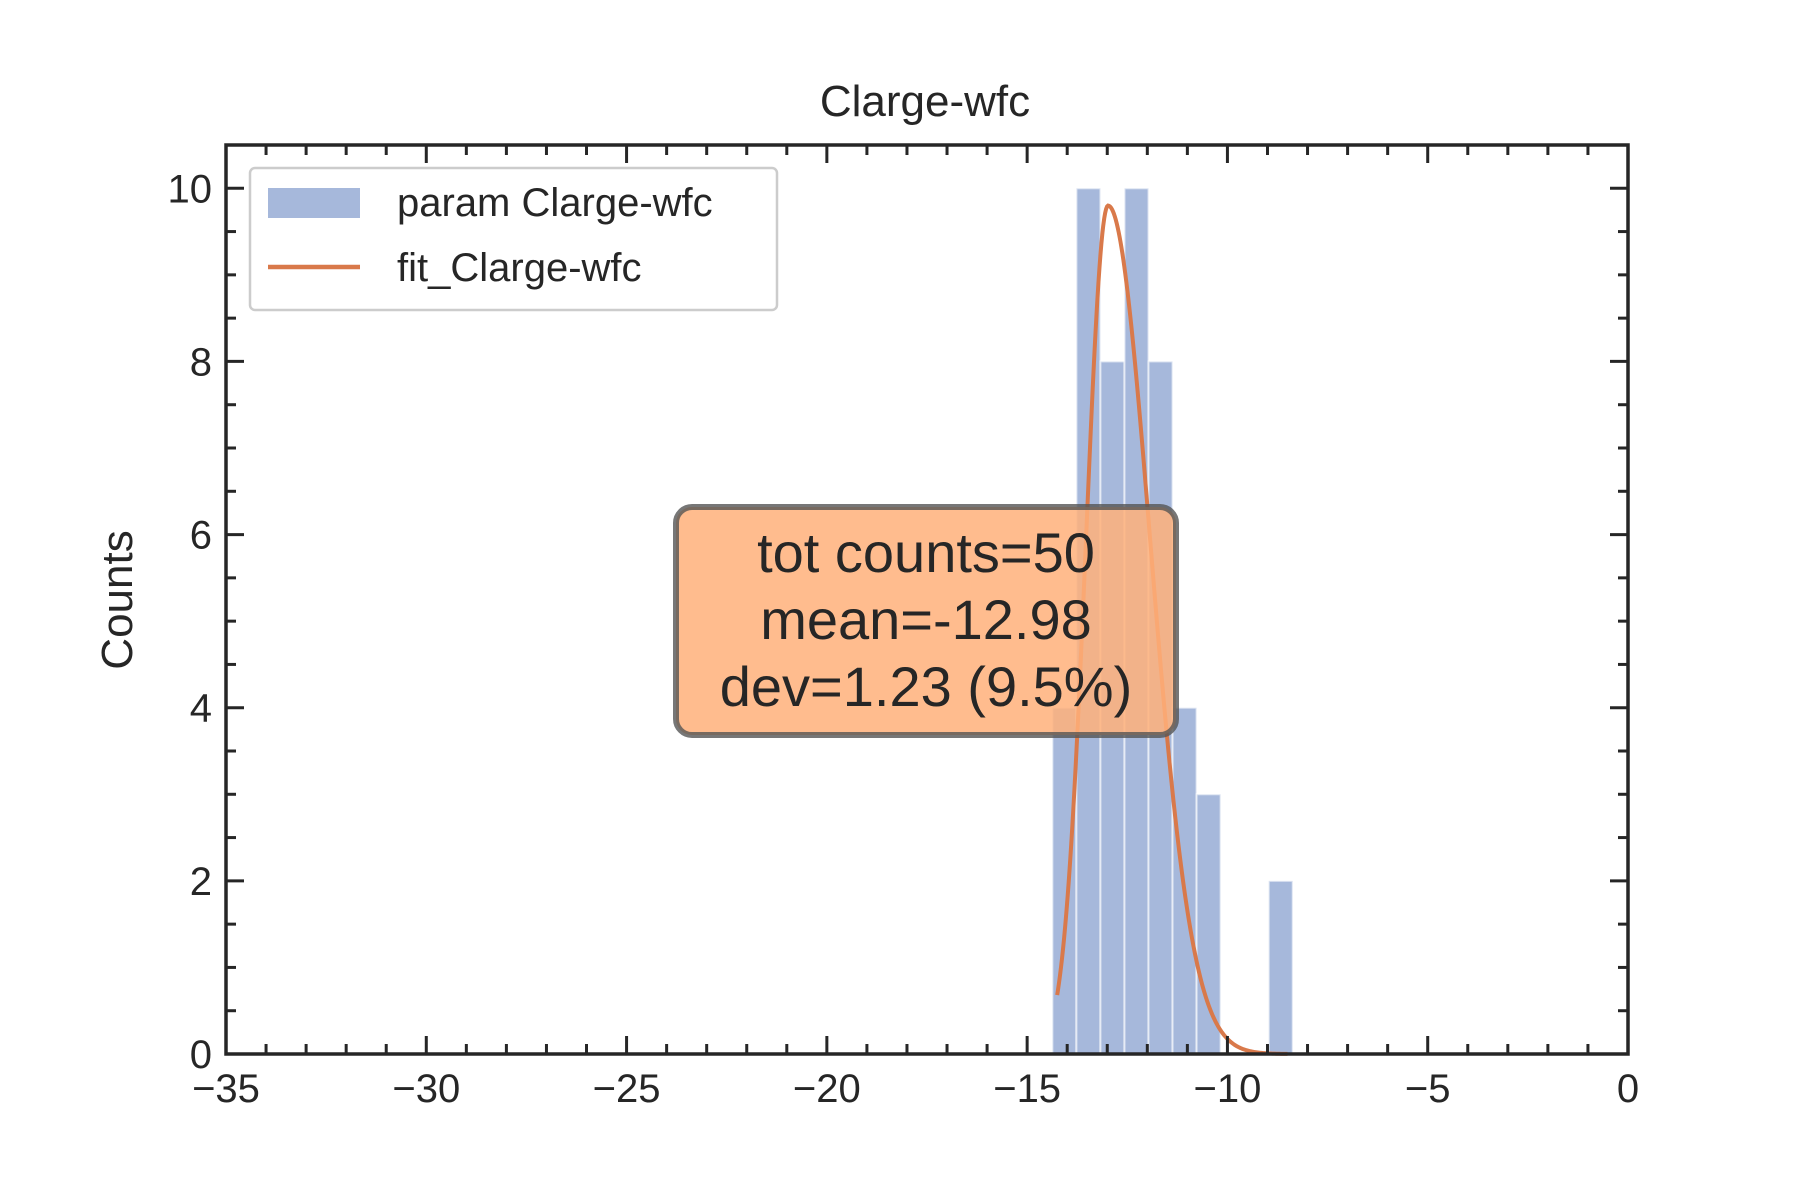 The image size is (1800, 1200). Describe the element at coordinates (1027, 1089) in the screenshot. I see `x-tick-label: −15` at that location.